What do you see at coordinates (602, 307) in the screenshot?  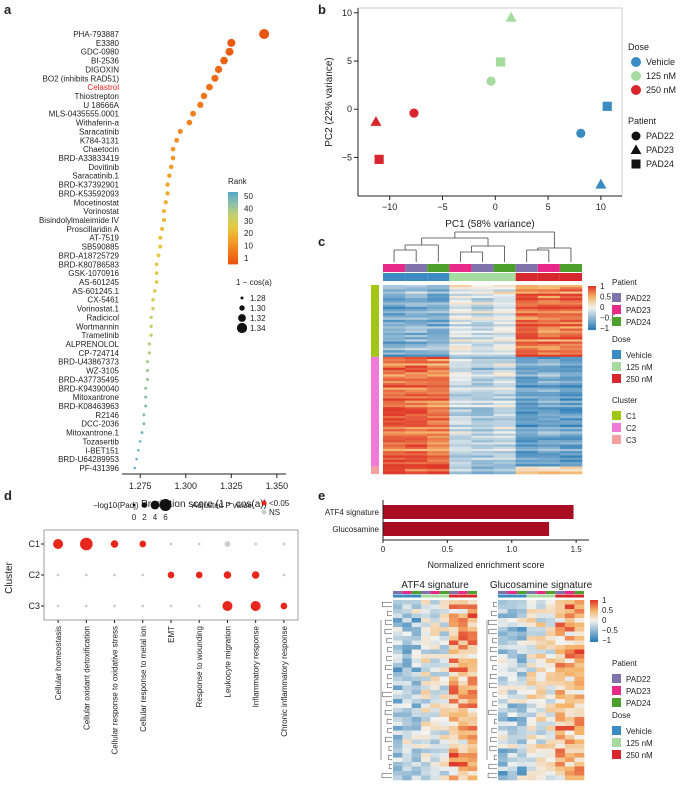 I see `colorbar-tick-label: 0` at bounding box center [602, 307].